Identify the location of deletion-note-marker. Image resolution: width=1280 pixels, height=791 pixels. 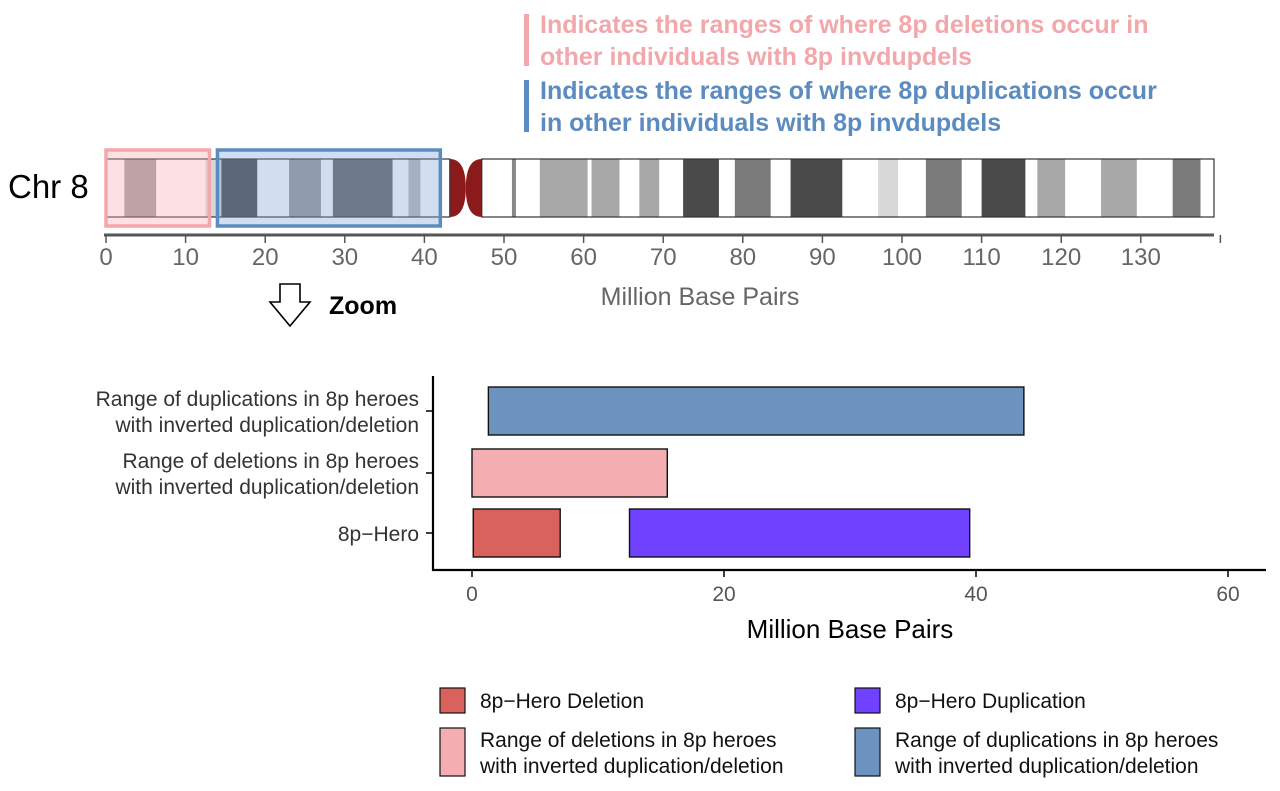
(526, 40).